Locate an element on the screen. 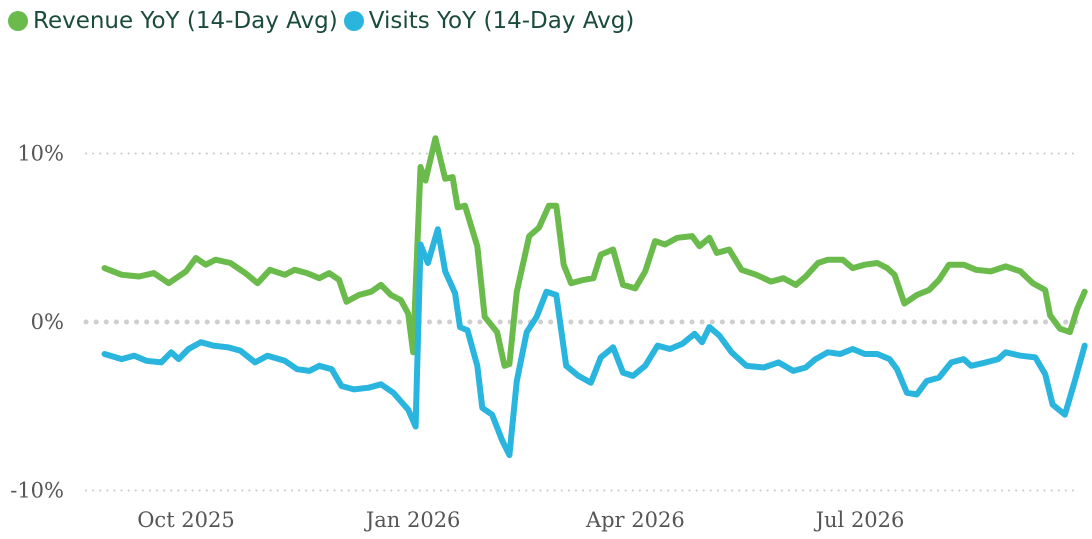 The height and width of the screenshot is (539, 1092). x-tick-label: Jan 2026 is located at coordinates (412, 520).